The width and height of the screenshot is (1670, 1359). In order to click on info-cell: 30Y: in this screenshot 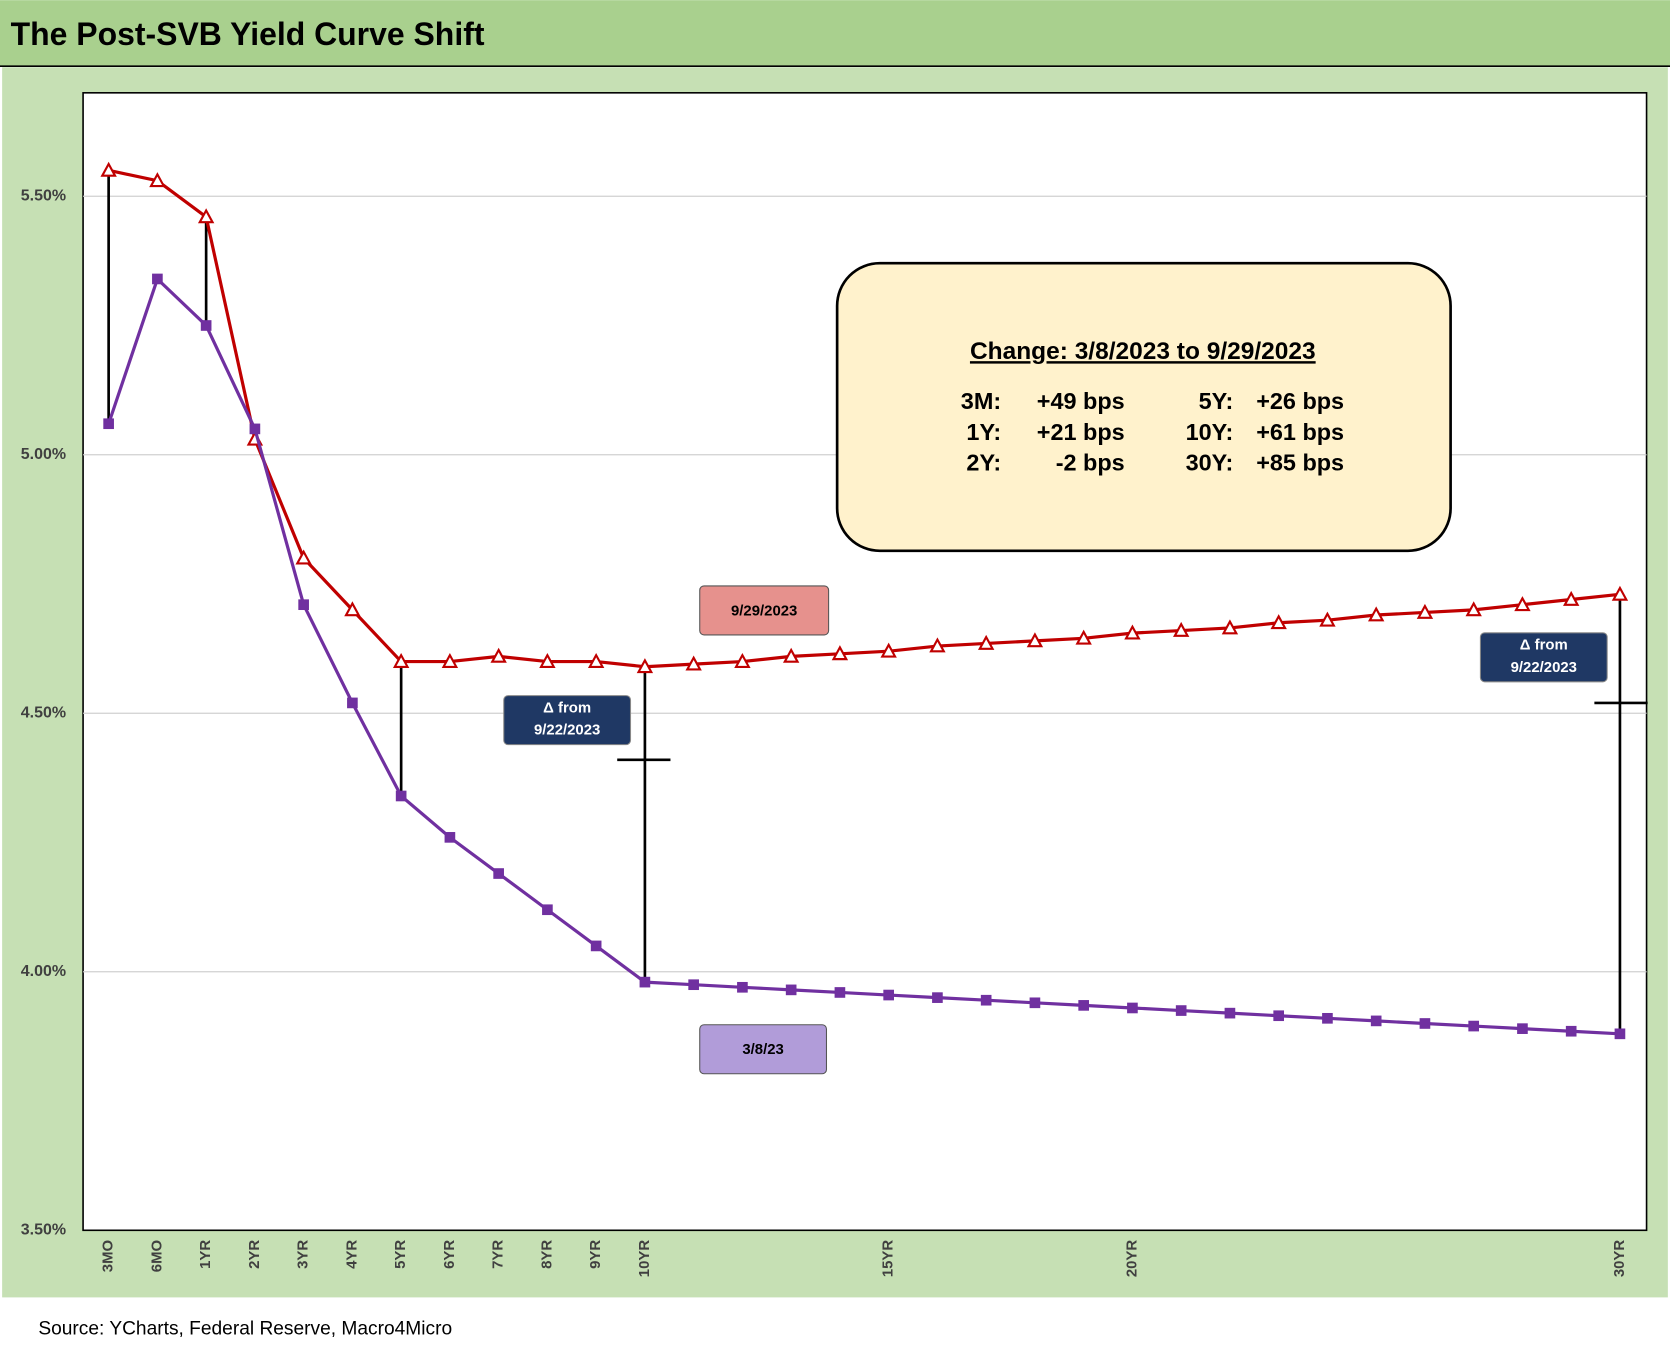, I will do `click(1210, 463)`.